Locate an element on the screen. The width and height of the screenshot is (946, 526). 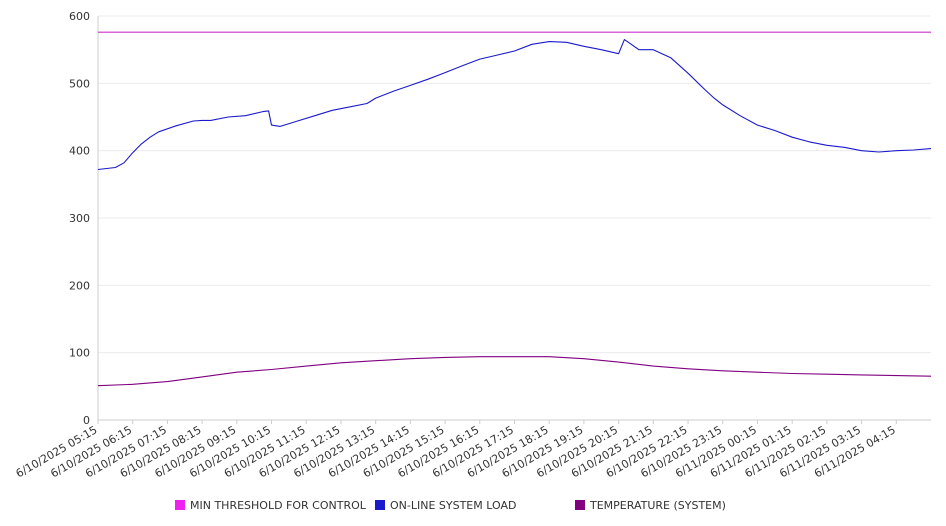
y-tick-label: 200 is located at coordinates (79, 285).